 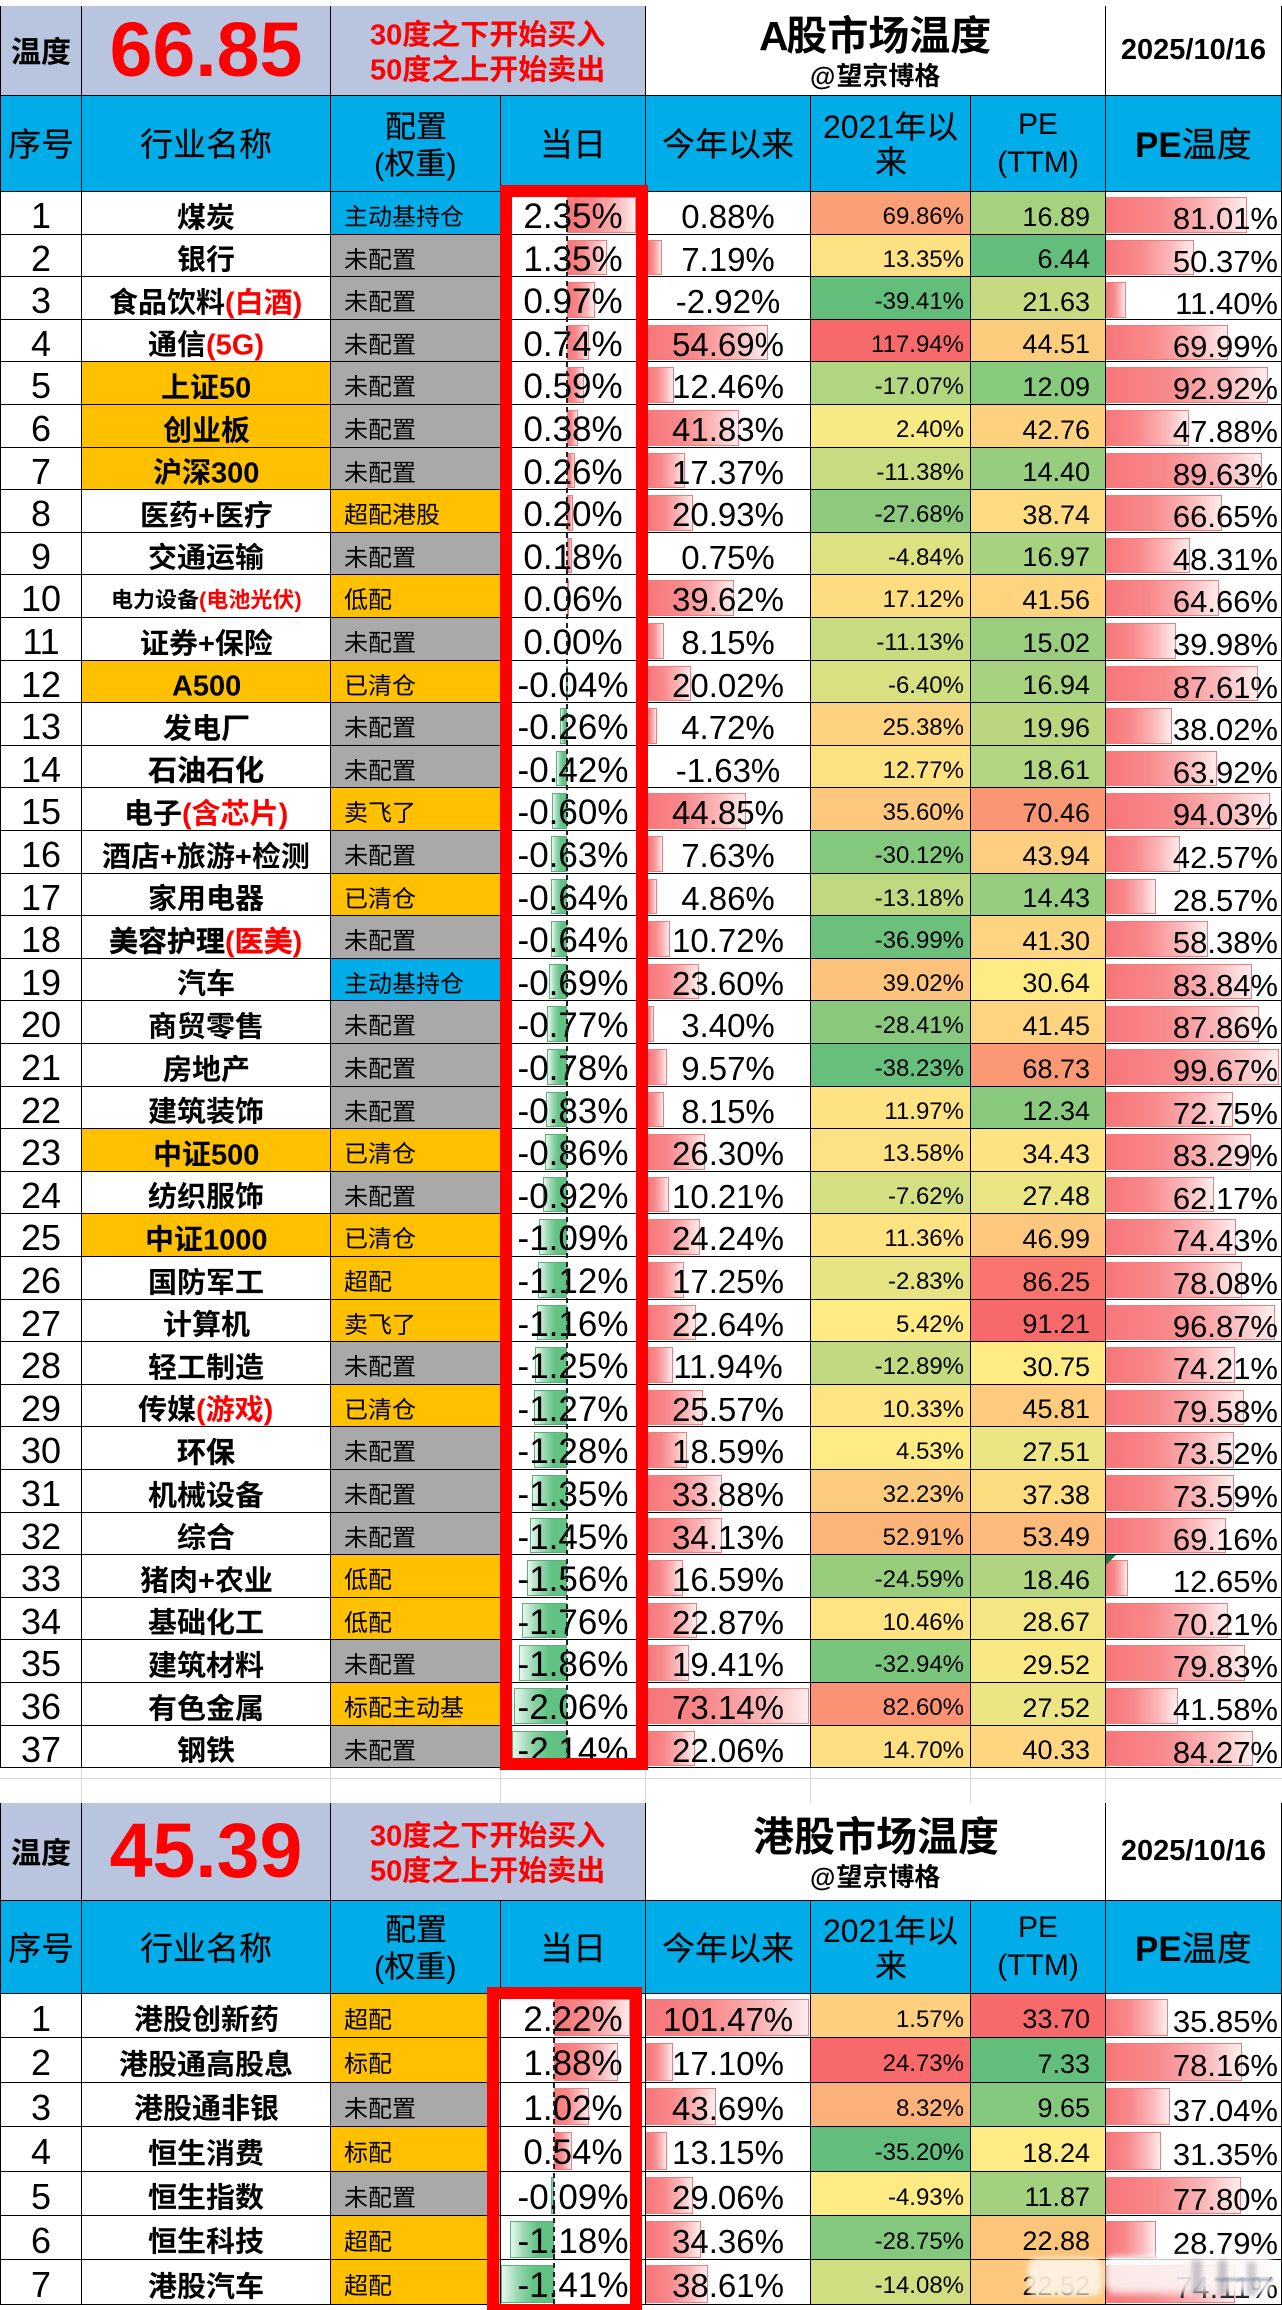 What do you see at coordinates (235, 474) in the screenshot?
I see `svg-text: 300` at bounding box center [235, 474].